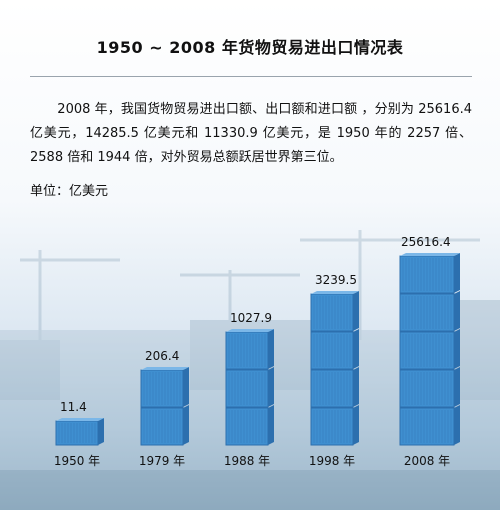 The image size is (500, 510). Describe the element at coordinates (250, 47) in the screenshot. I see `page-title: 1950 ~ 2008 年货物贸易进出口情况表` at that location.